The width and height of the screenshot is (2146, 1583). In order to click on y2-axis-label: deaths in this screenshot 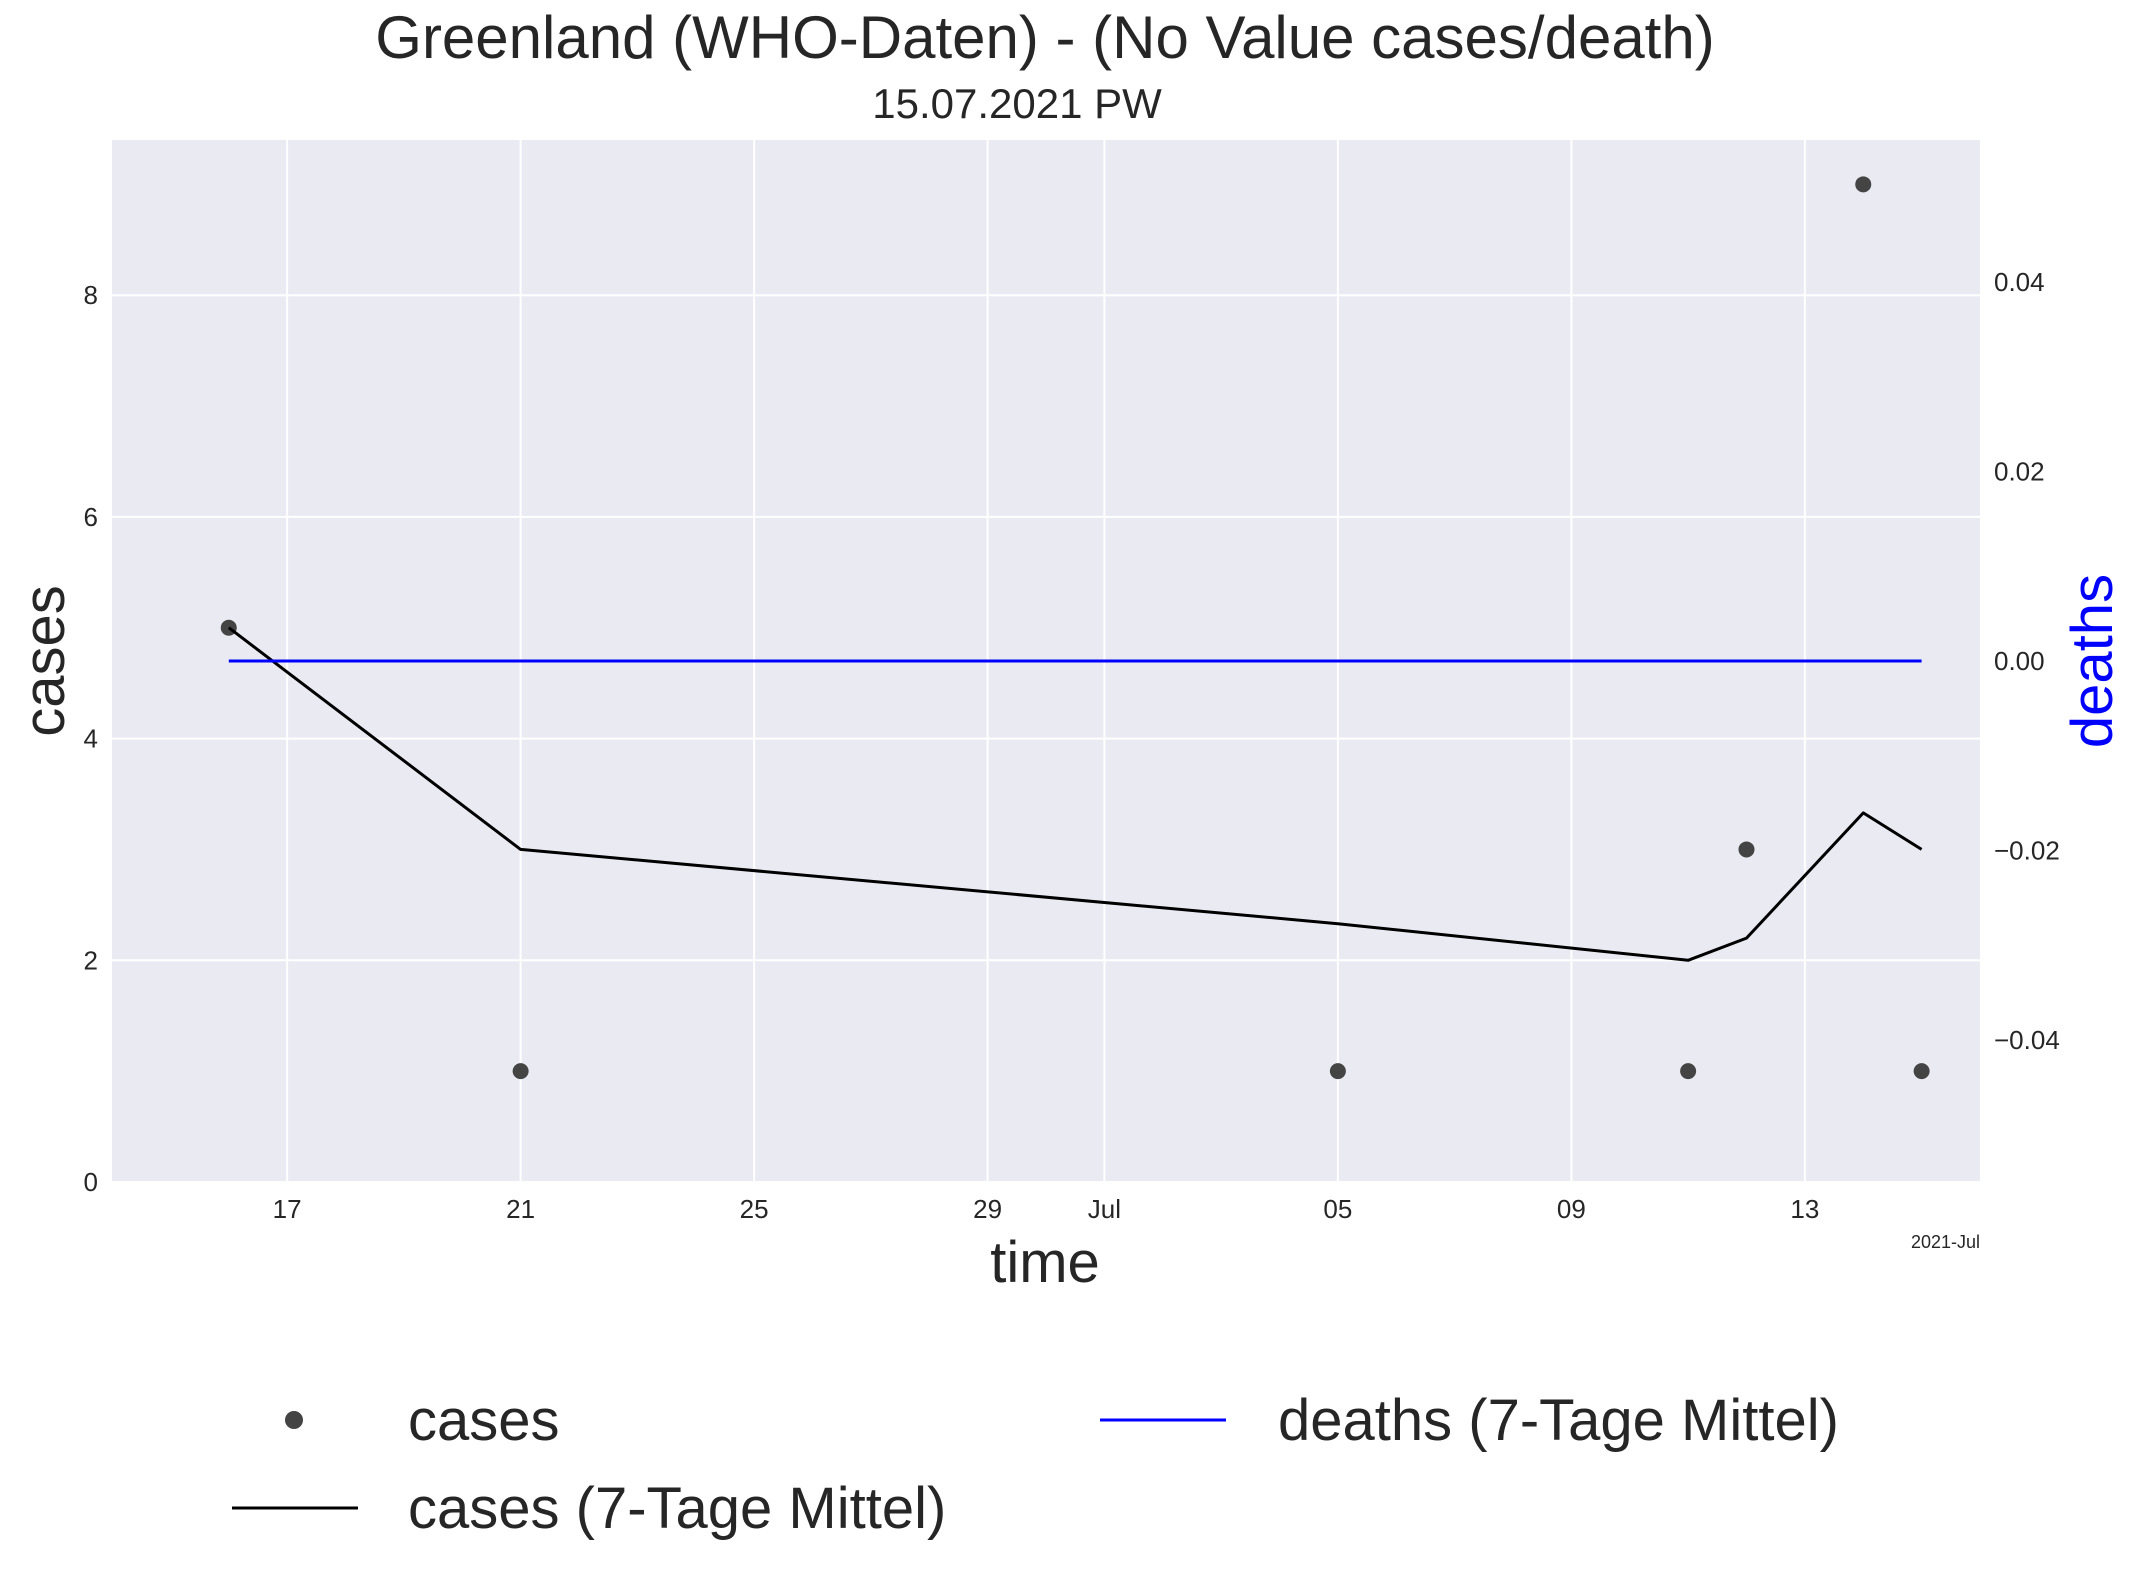, I will do `click(2092, 661)`.